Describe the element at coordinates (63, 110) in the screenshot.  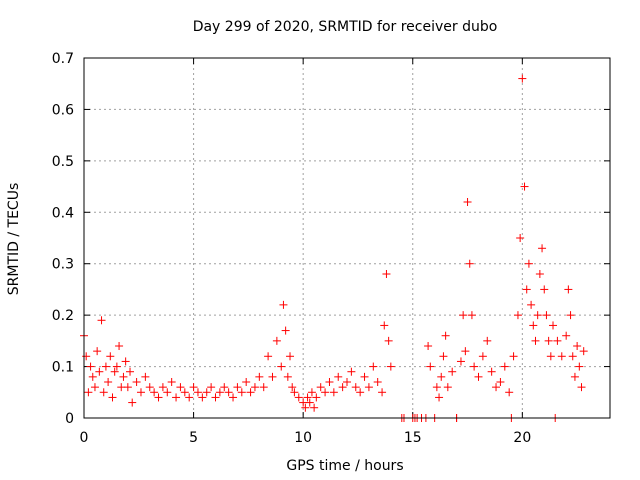
I see `y-tick-label: 0.6` at that location.